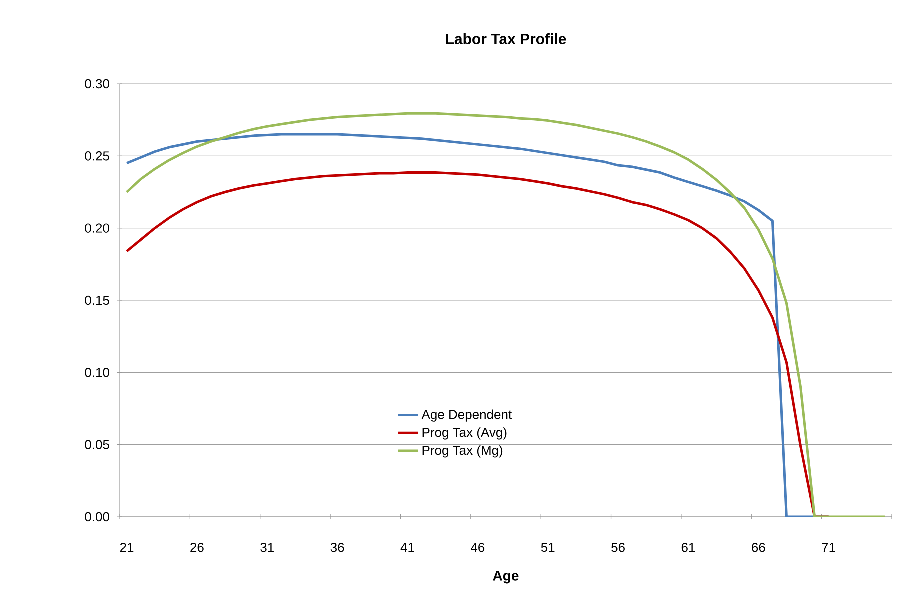  Describe the element at coordinates (548, 547) in the screenshot. I see `x-tick-label: 51` at that location.